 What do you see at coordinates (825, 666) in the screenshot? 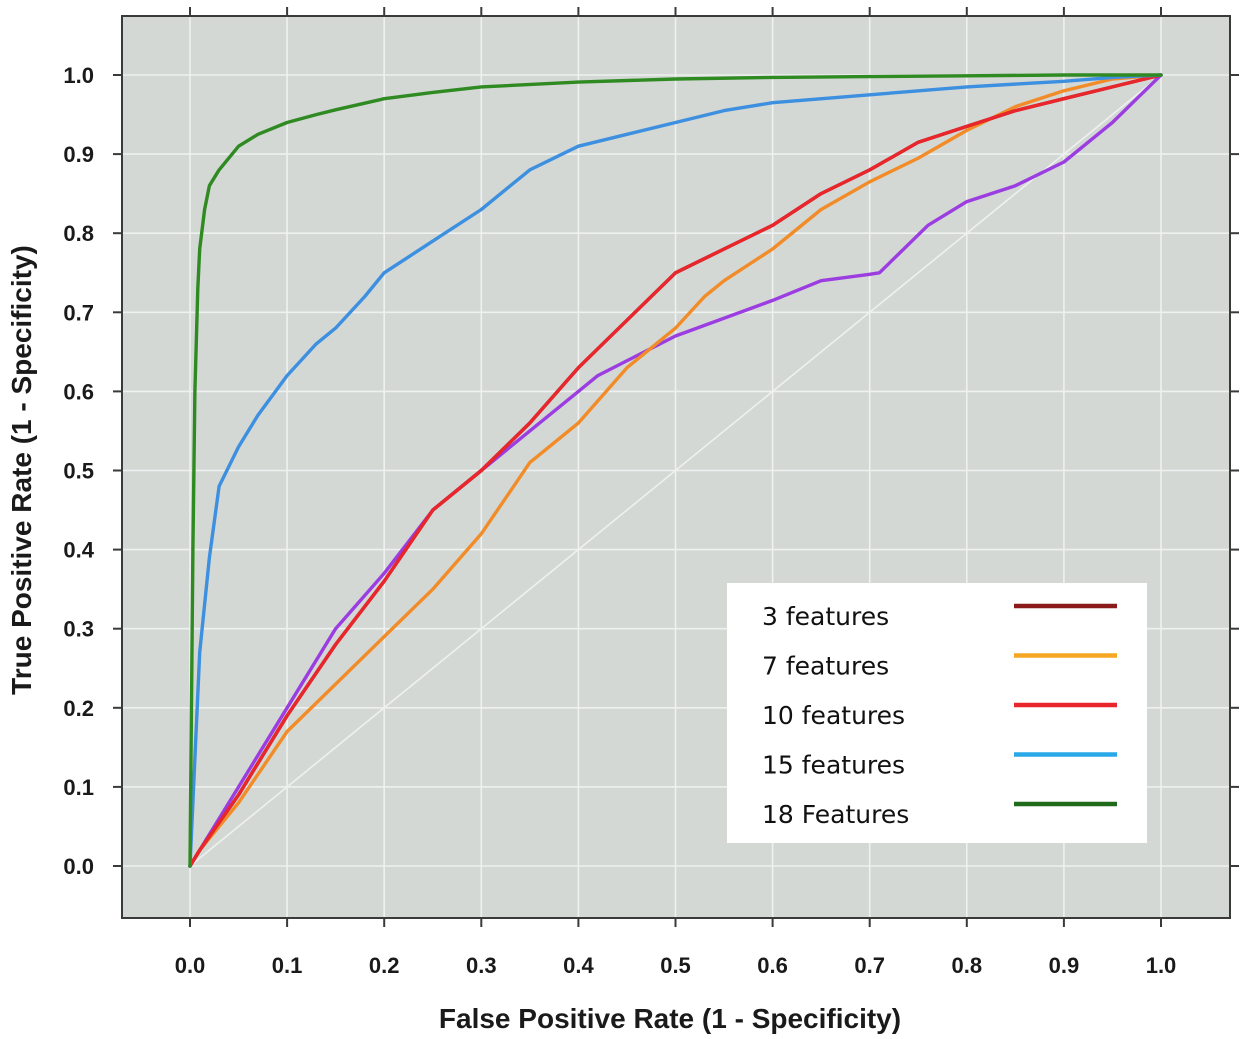
I see `legend-label: 7 features` at bounding box center [825, 666].